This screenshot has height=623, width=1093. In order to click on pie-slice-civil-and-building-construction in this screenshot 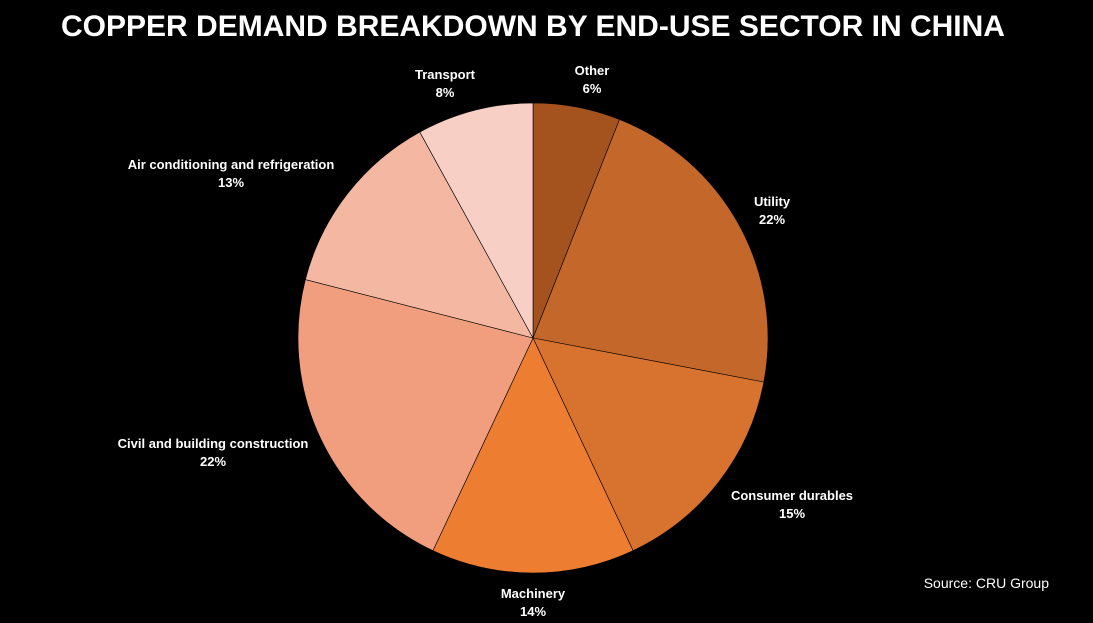, I will do `click(415, 415)`.